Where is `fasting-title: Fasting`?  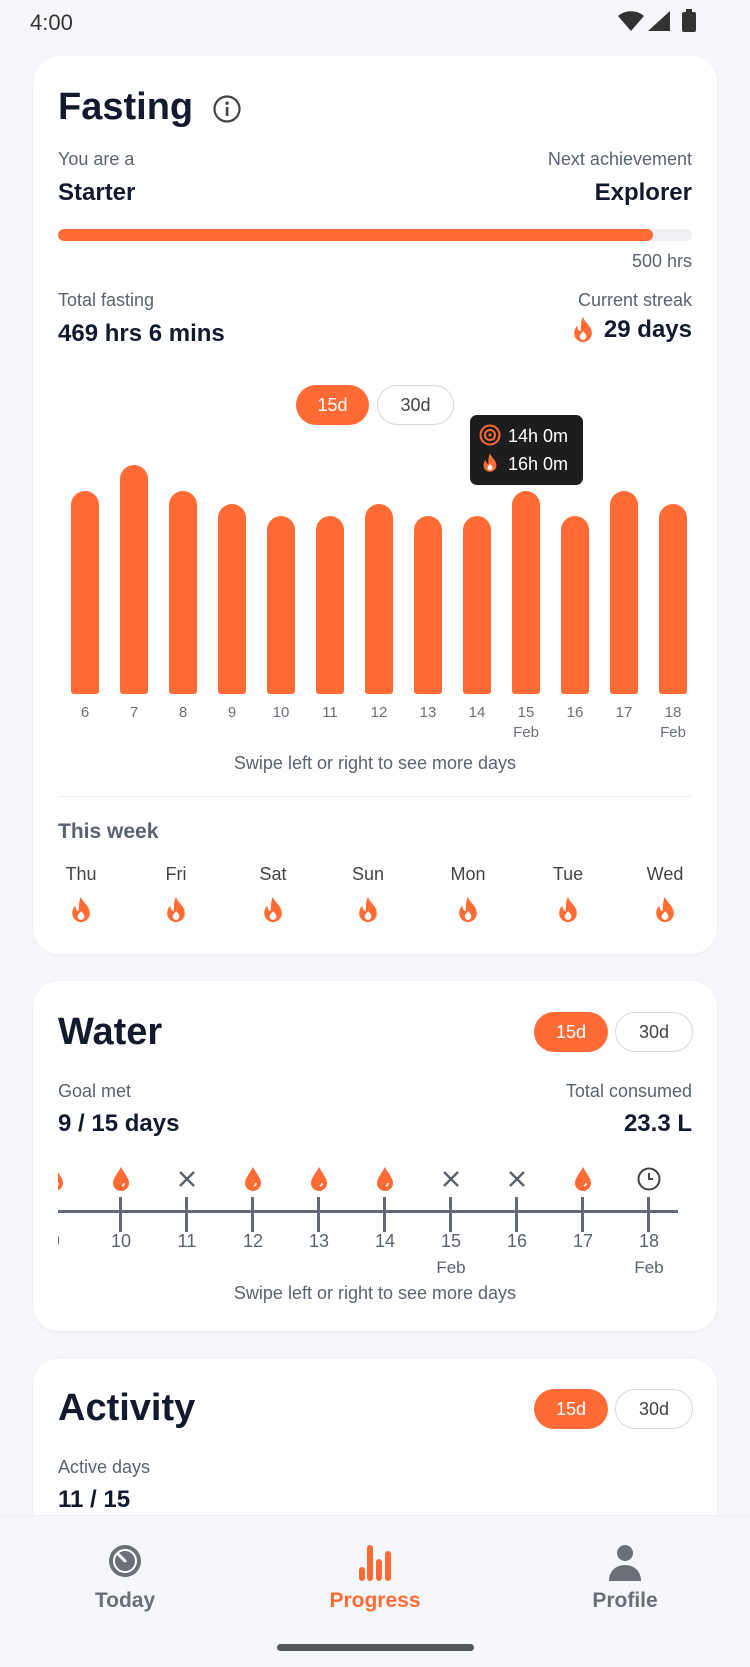 fasting-title: Fasting is located at coordinates (126, 107).